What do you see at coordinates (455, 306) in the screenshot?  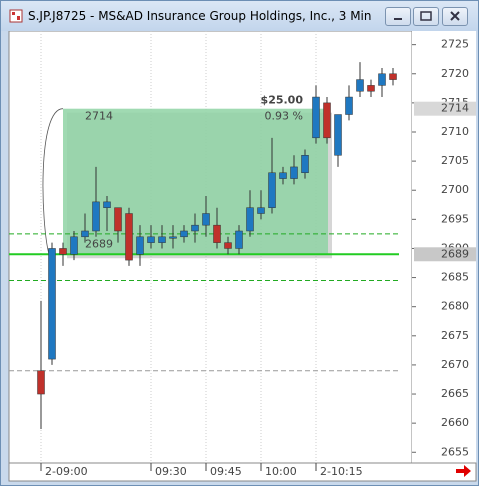 I see `y-tick-label: 2680` at bounding box center [455, 306].